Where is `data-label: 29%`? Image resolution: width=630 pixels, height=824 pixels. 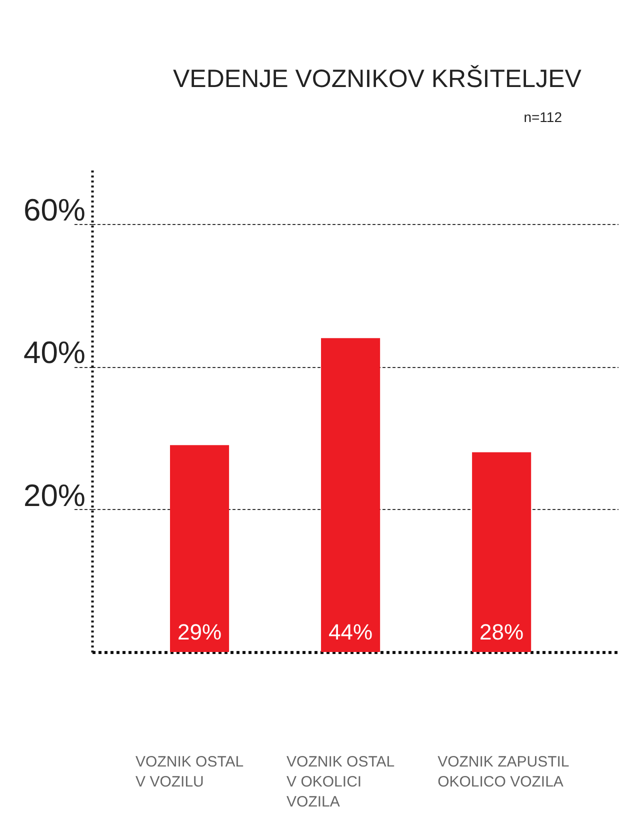 data-label: 29% is located at coordinates (200, 632).